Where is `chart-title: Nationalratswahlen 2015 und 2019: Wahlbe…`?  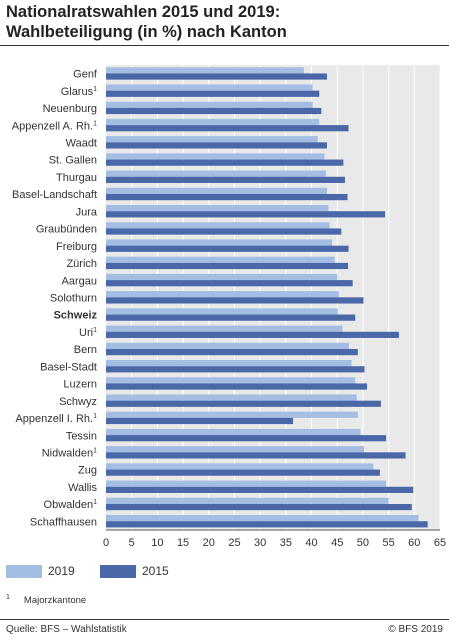 chart-title: Nationalratswahlen 2015 und 2019: Wahlbe… is located at coordinates (226, 22).